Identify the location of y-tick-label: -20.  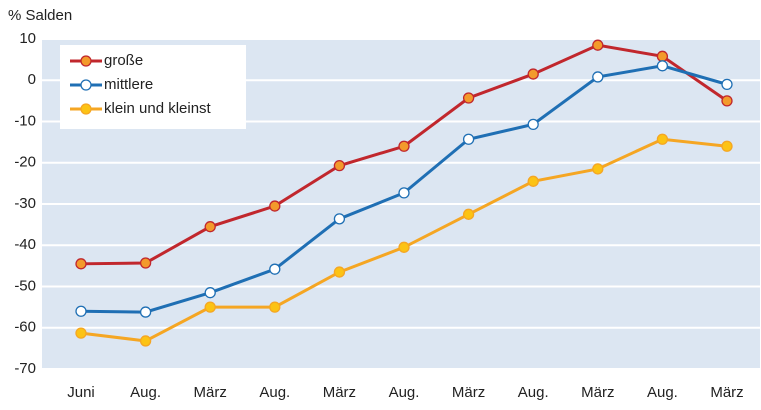
(25, 162).